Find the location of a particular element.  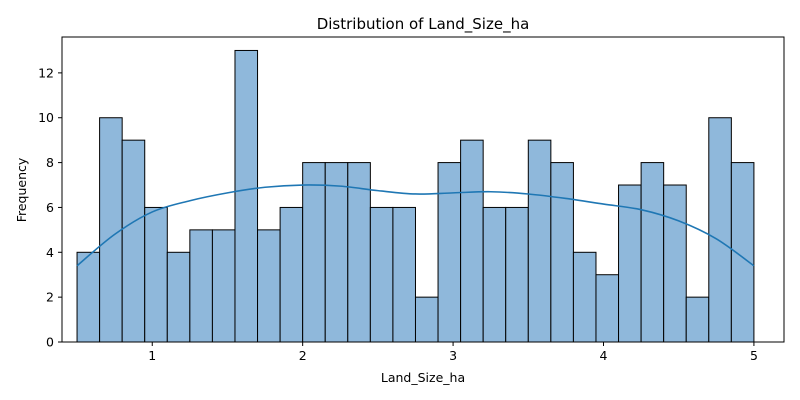

x-tick-label: 1 is located at coordinates (152, 355).